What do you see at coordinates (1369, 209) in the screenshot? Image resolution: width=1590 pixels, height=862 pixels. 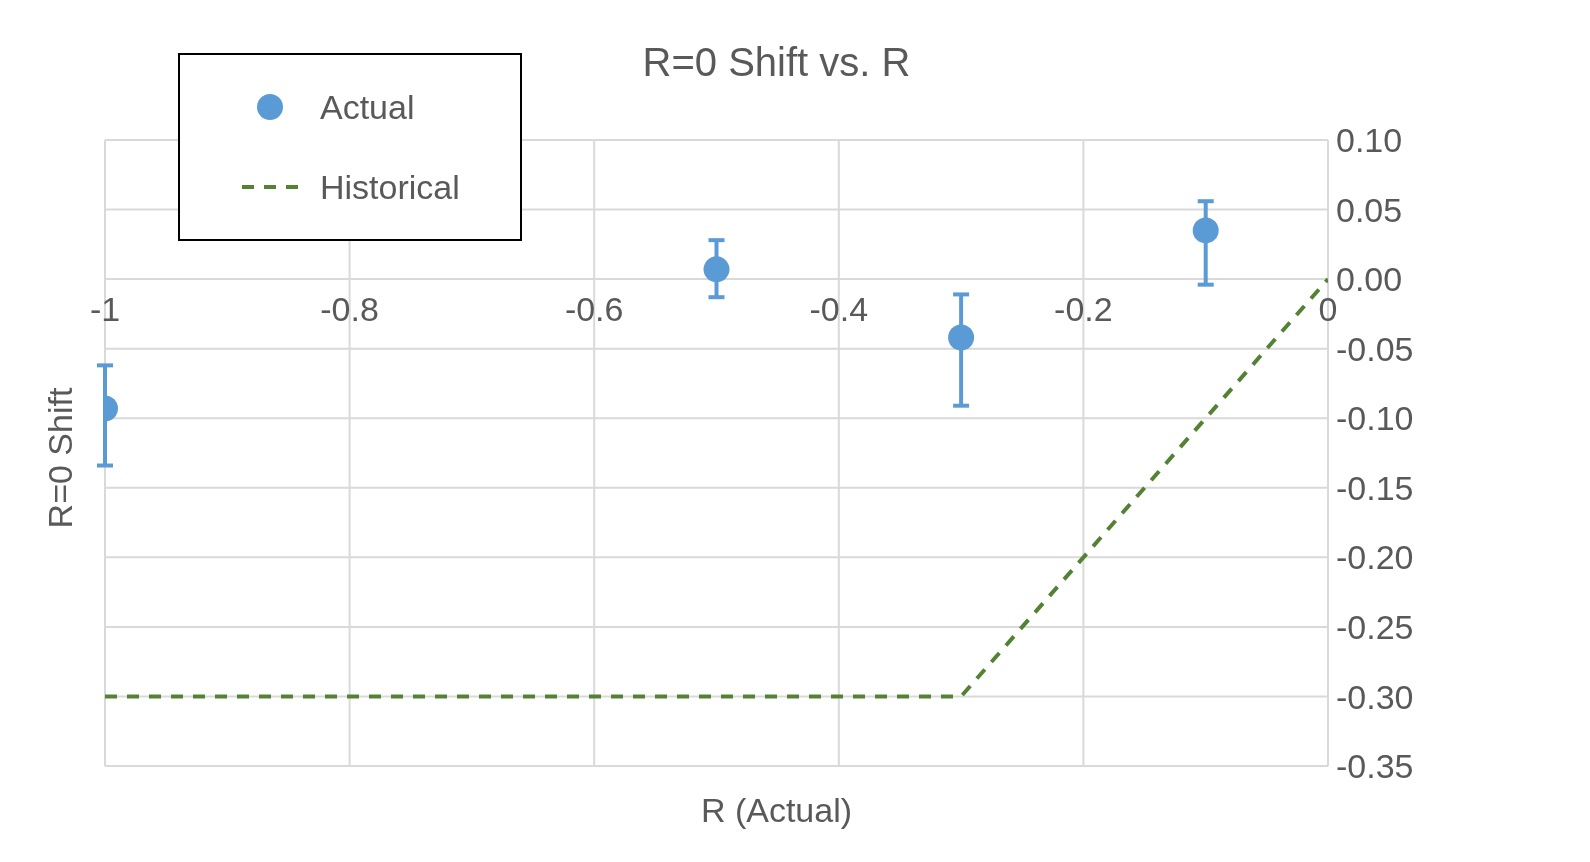 I see `y-tick-label: 0.05` at bounding box center [1369, 209].